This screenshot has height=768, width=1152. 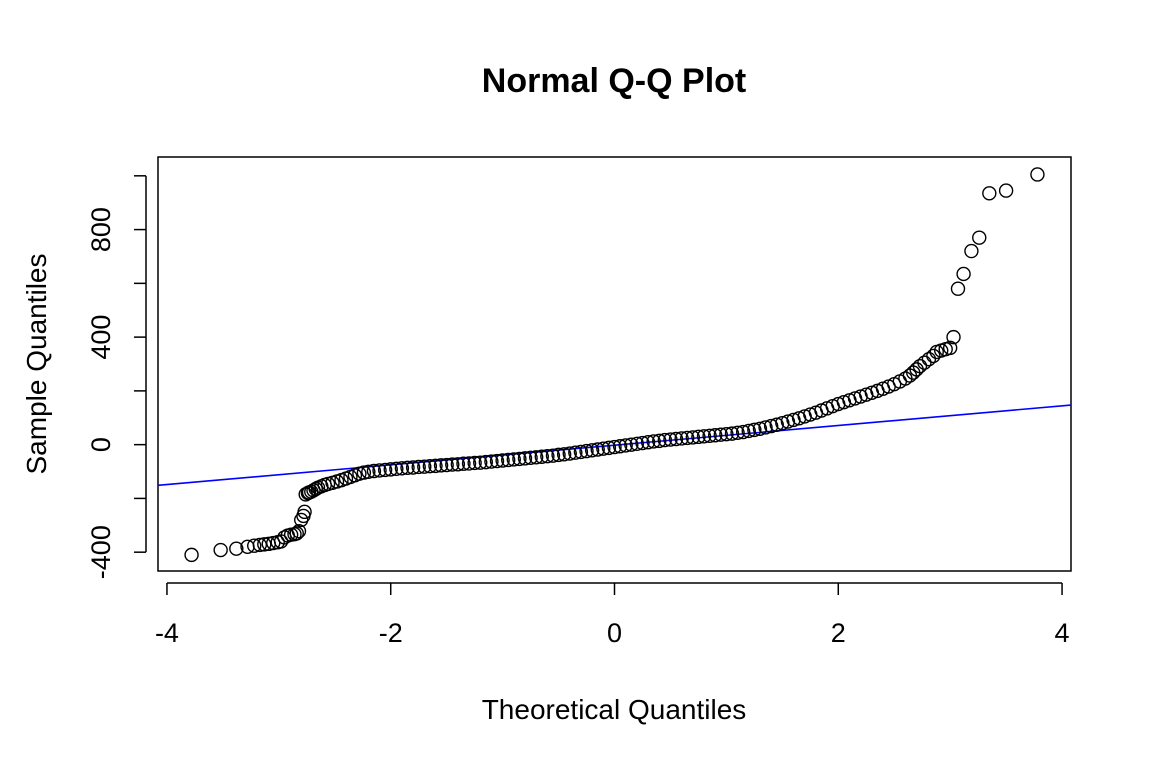 I want to click on x-tick-label-1: -2, so click(x=391, y=633).